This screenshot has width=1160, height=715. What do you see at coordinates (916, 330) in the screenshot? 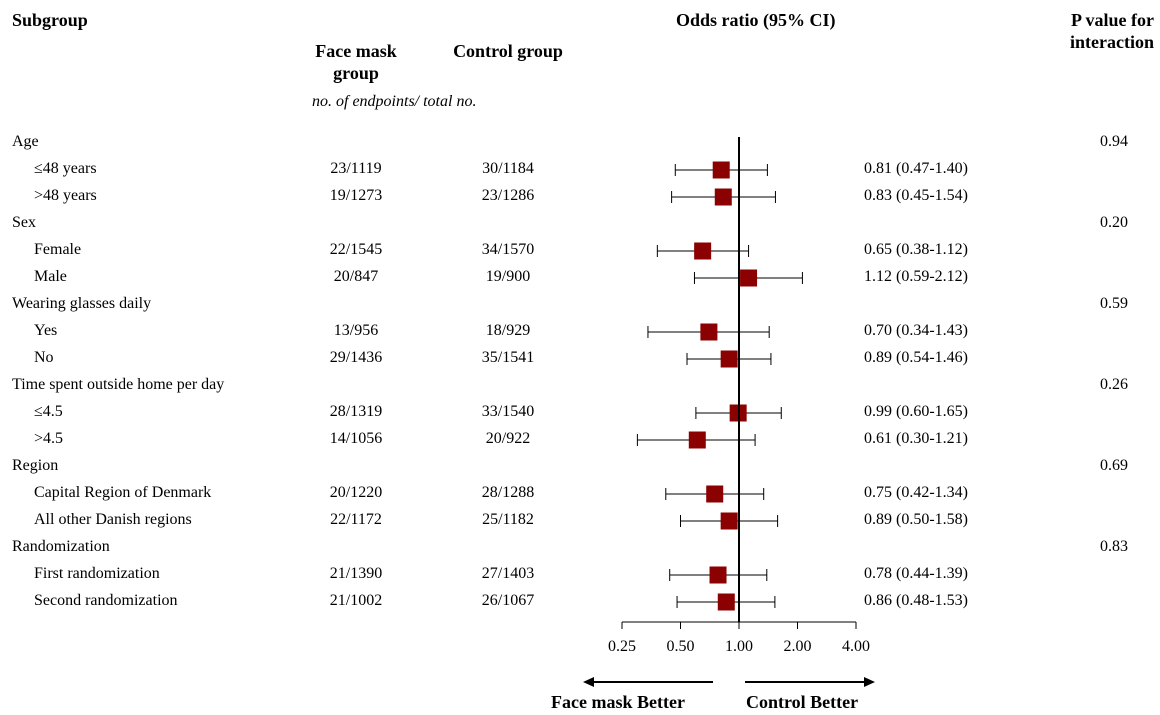
I see `odds-ratio-ci: 0.70 (0.34-1.43)` at bounding box center [916, 330].